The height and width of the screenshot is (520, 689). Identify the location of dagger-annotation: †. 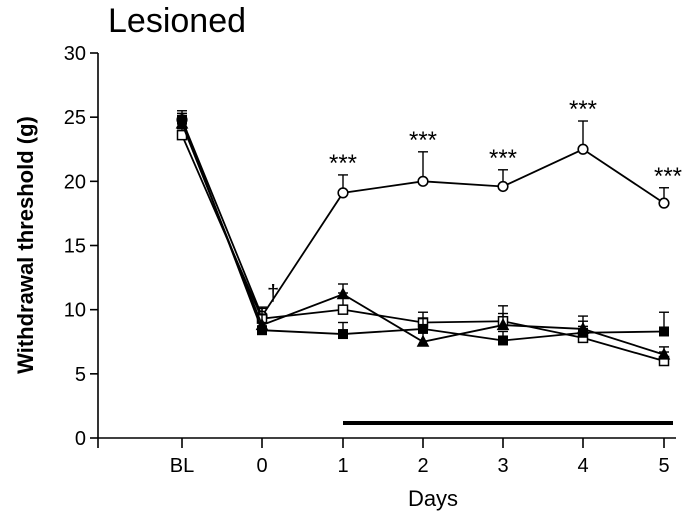
(273, 292).